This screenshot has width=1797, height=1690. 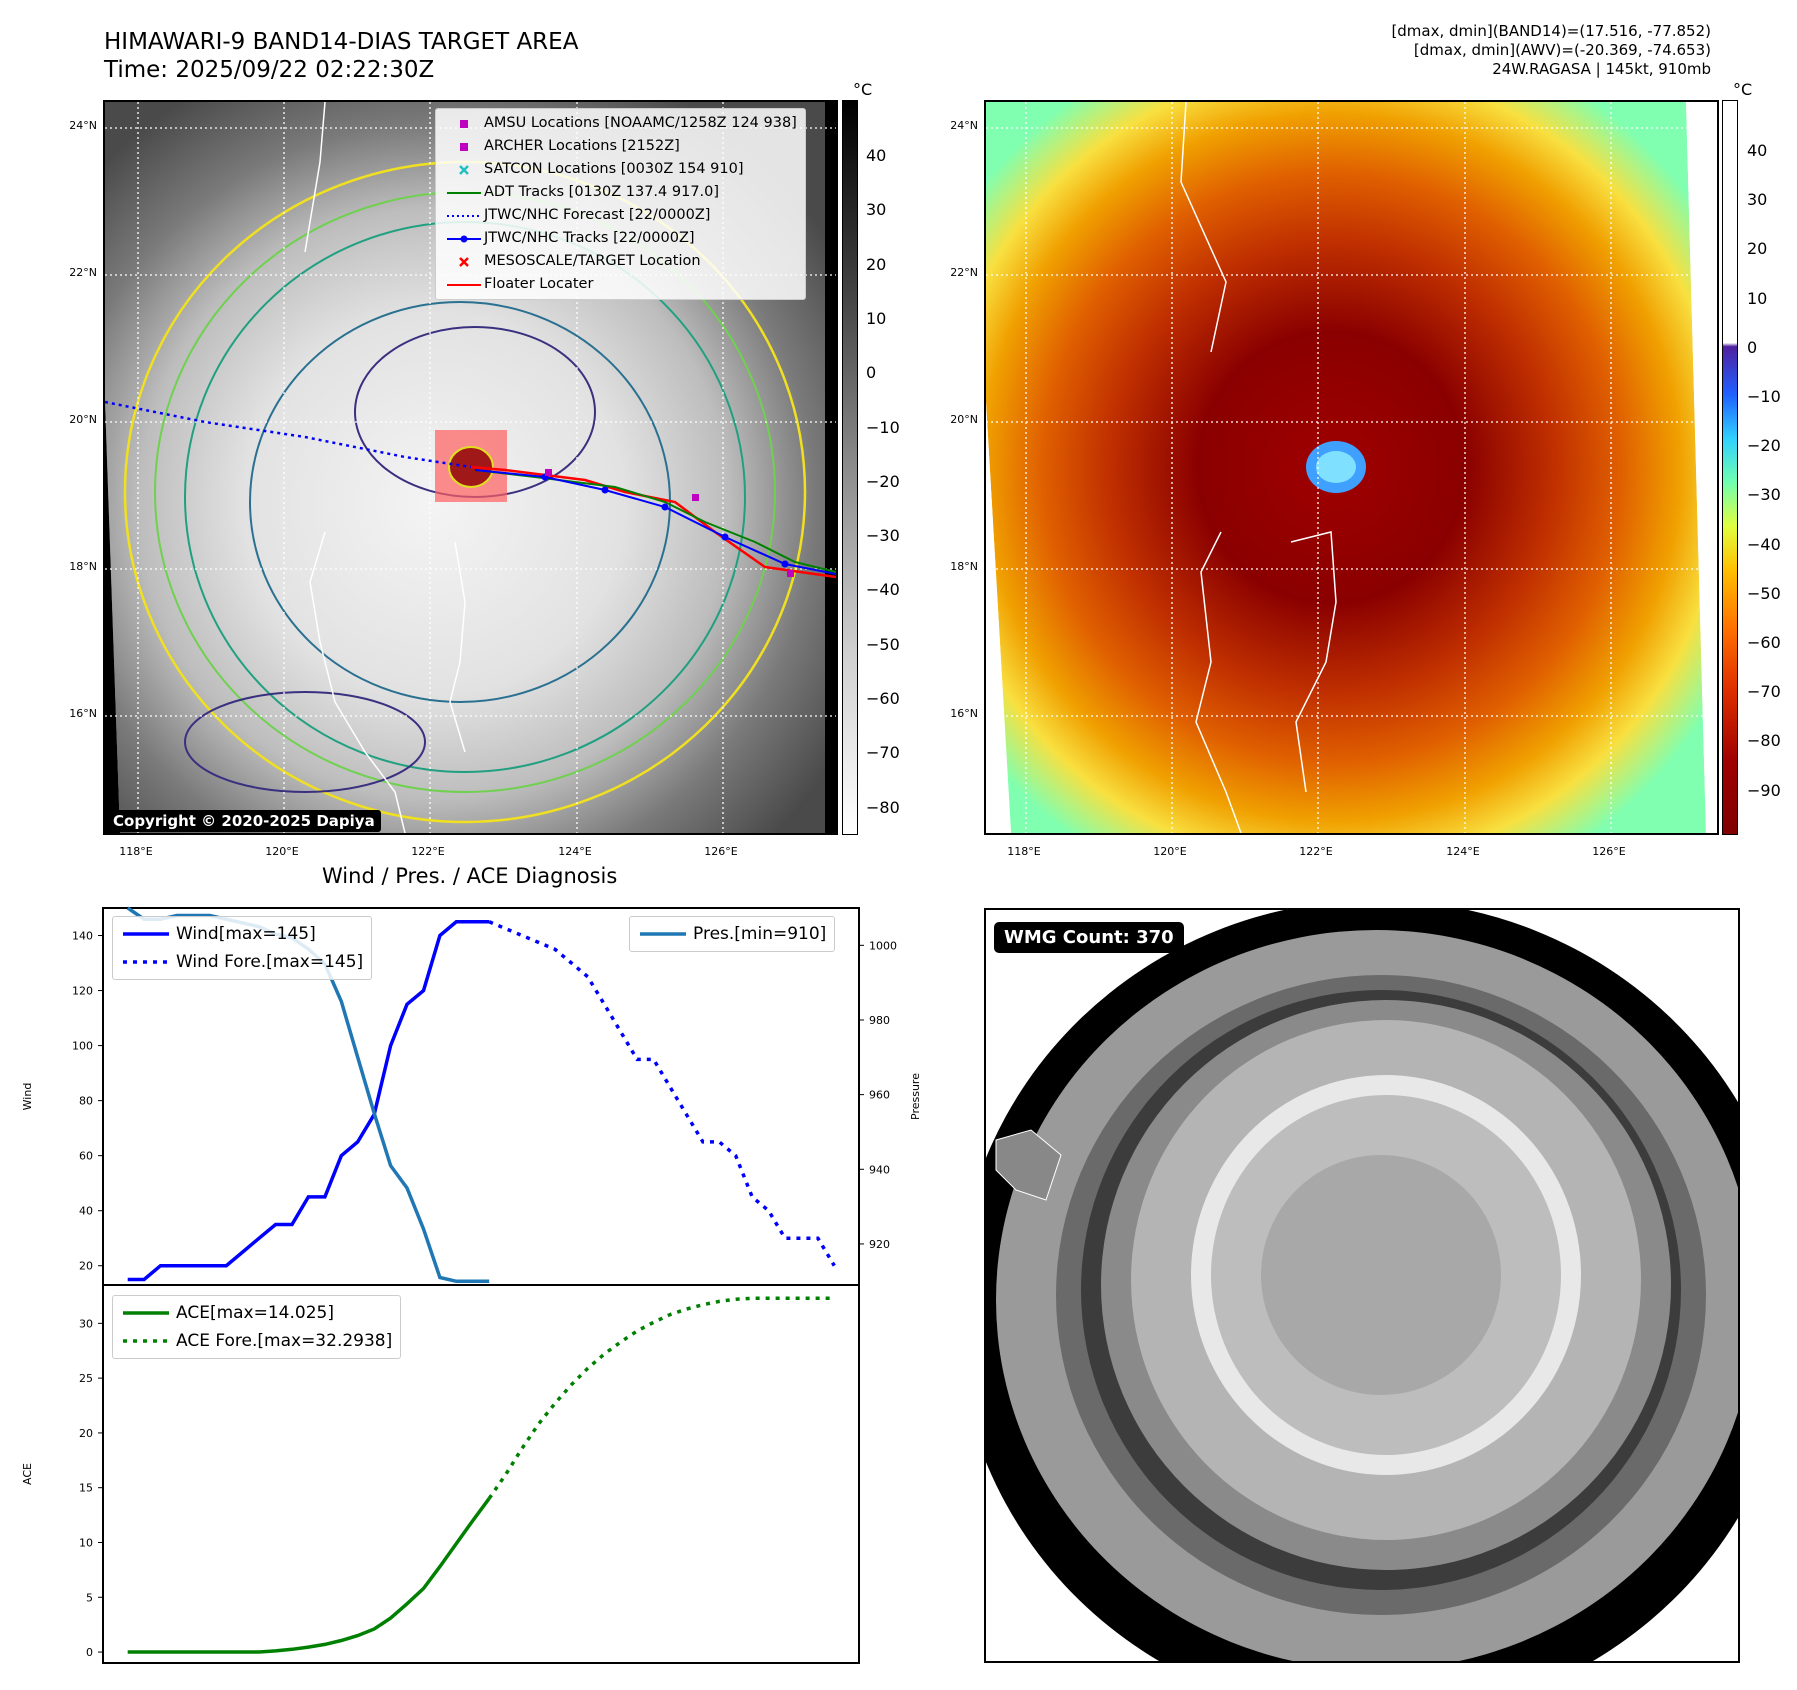 What do you see at coordinates (883, 536) in the screenshot?
I see `colorbar-tick: −30` at bounding box center [883, 536].